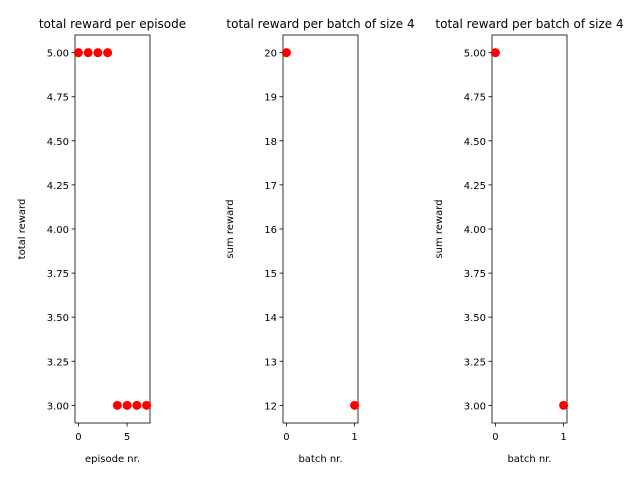  What do you see at coordinates (270, 186) in the screenshot?
I see `y-tick-label: 17` at bounding box center [270, 186].